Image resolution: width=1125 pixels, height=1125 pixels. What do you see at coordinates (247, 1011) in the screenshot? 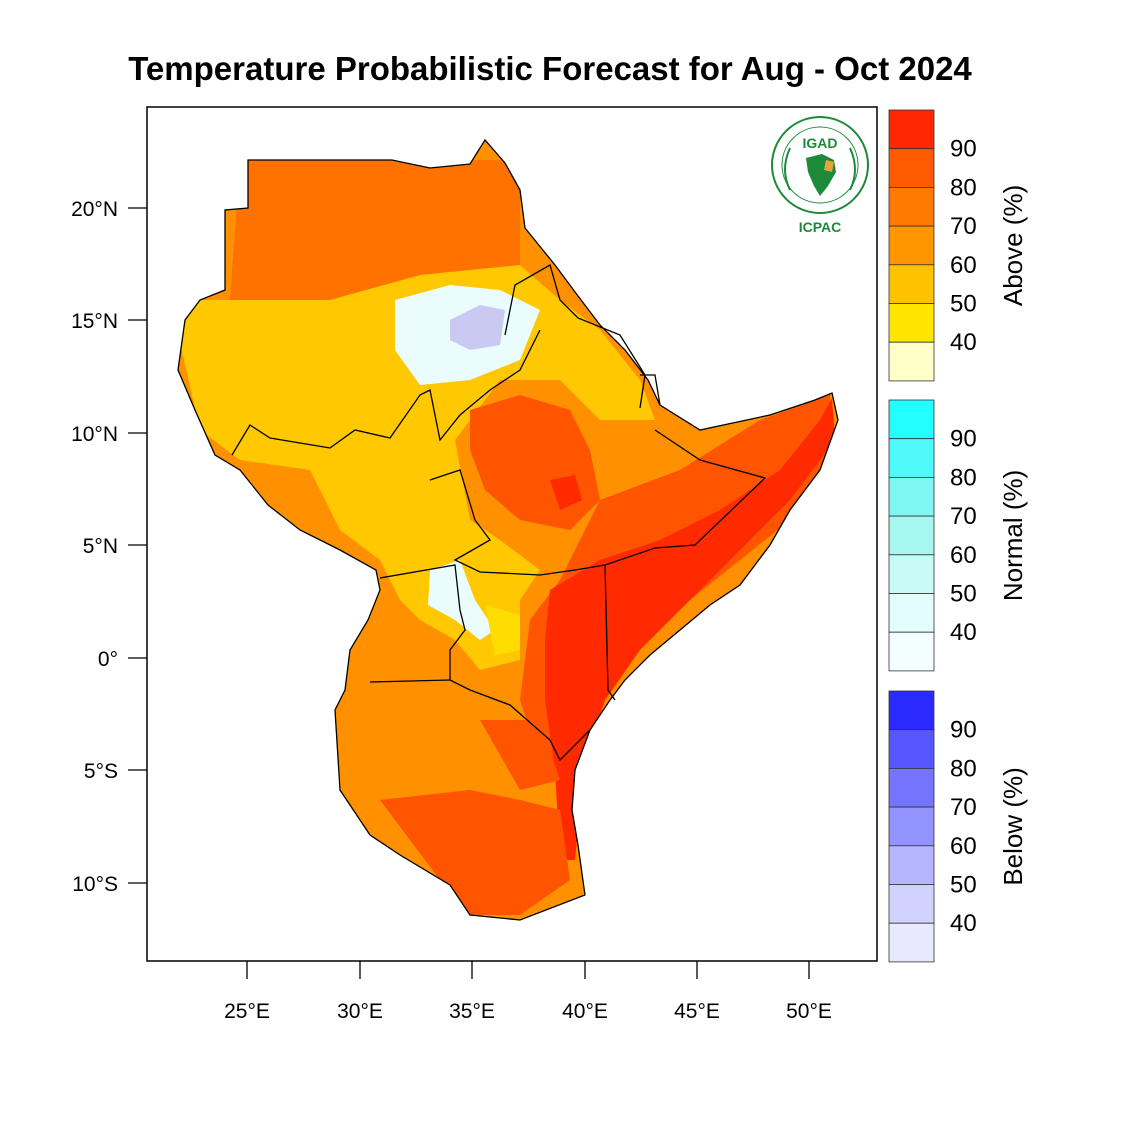
I see `lon-label: 25°E` at bounding box center [247, 1011].